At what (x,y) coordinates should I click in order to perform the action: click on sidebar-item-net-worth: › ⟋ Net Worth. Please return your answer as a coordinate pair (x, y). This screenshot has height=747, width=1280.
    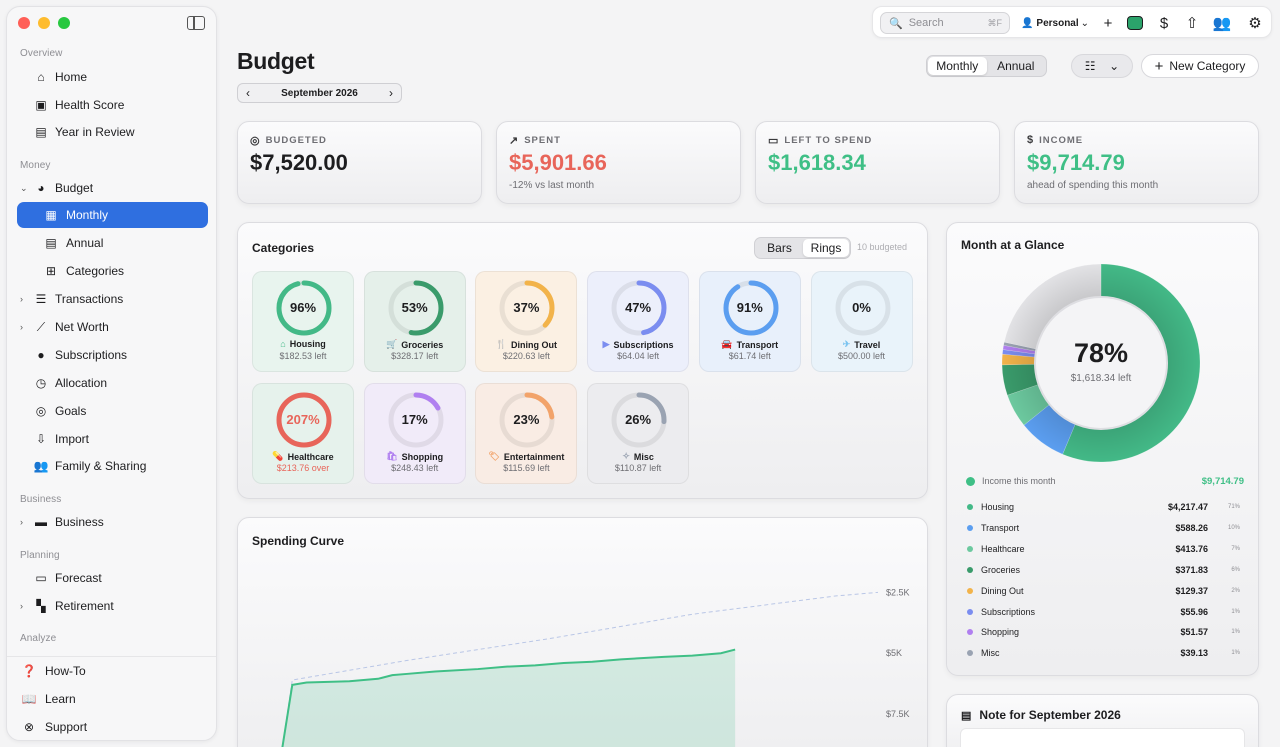
    Looking at the image, I should click on (112, 327).